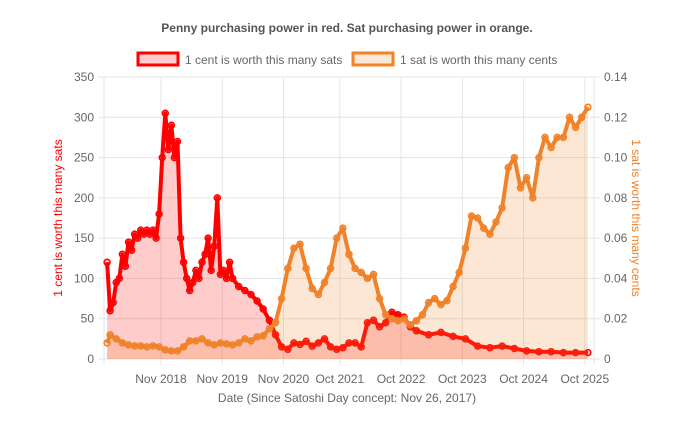  What do you see at coordinates (158, 59) in the screenshot?
I see `legend-swatch-cents` at bounding box center [158, 59].